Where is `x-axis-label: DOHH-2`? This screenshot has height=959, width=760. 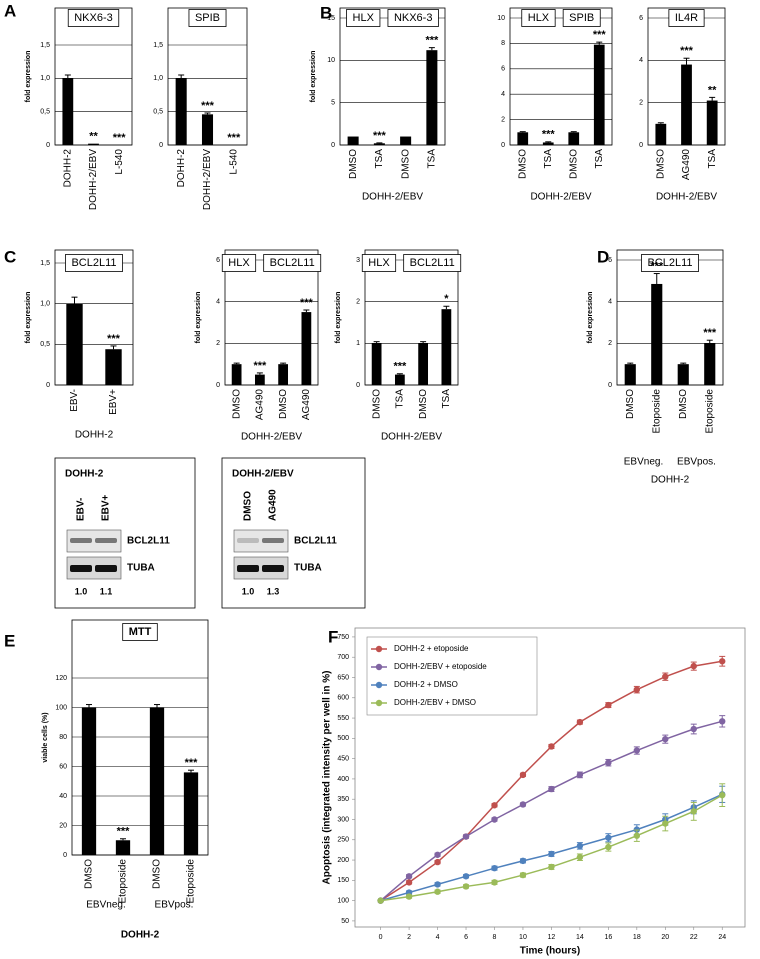
x-axis-label: DOHH-2 is located at coordinates (140, 935).